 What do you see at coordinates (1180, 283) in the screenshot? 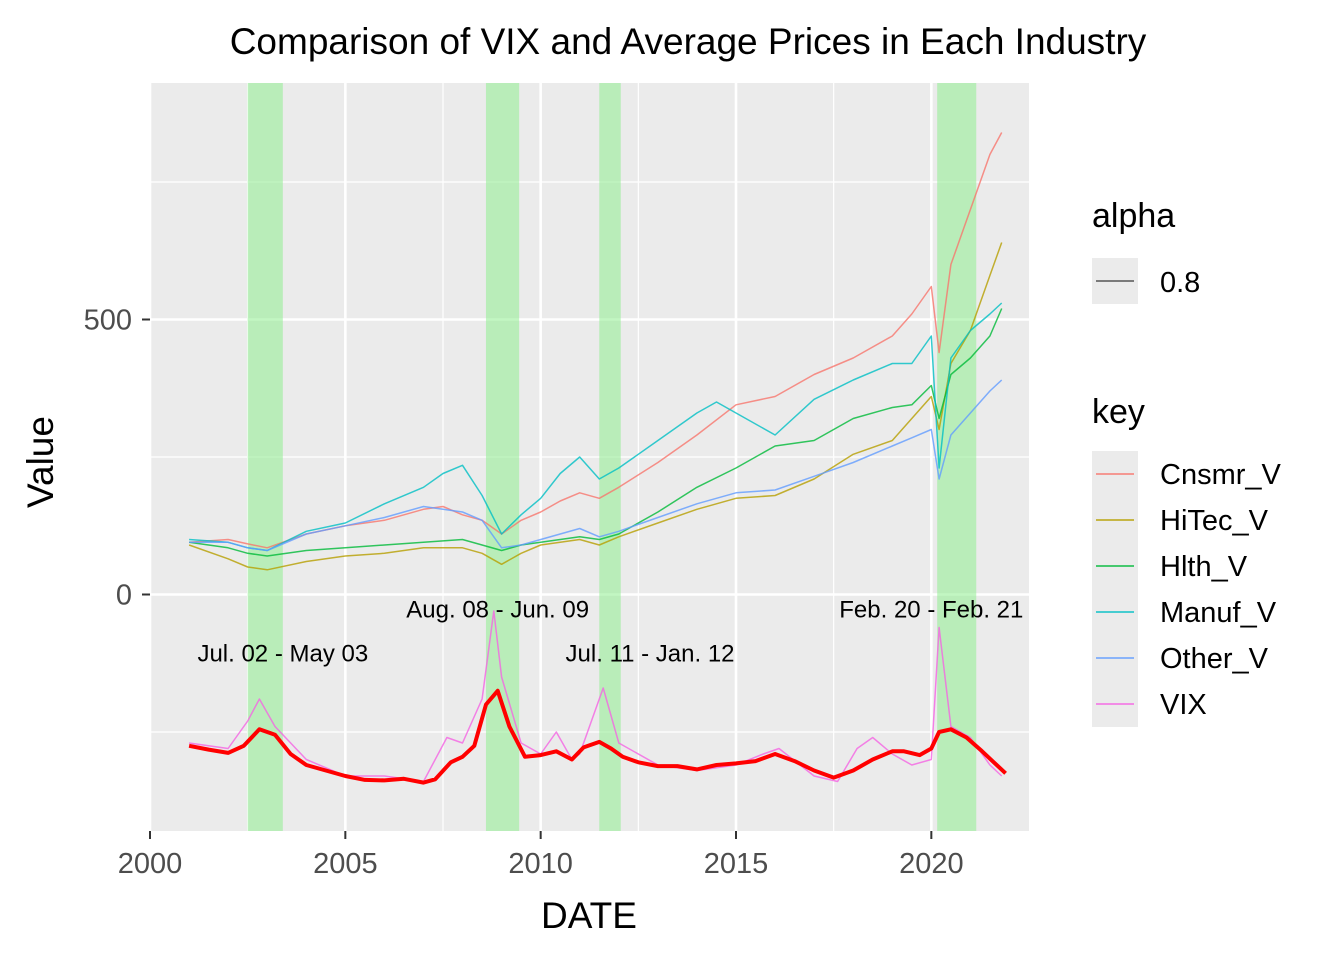
I see `legend-alpha-label: 0.8` at bounding box center [1180, 283].